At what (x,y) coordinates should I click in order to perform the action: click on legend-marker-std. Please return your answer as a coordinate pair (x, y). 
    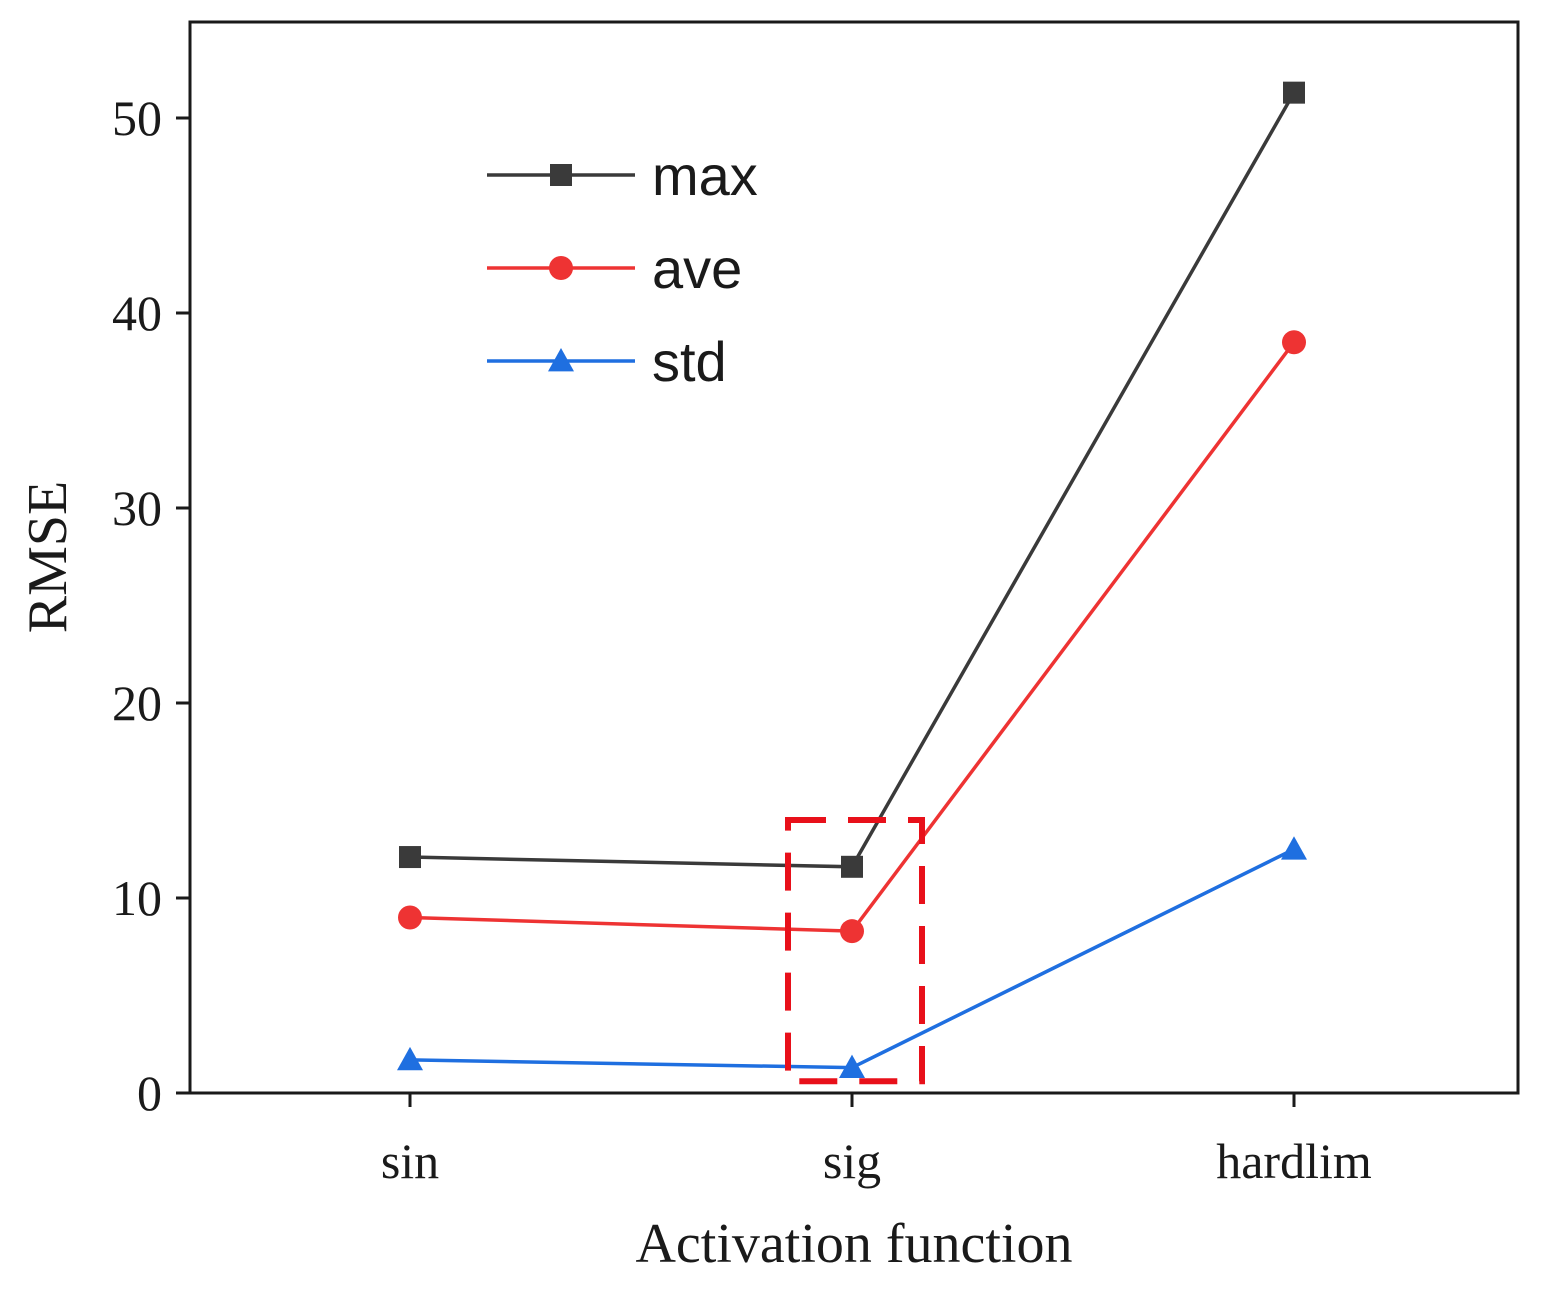
    Looking at the image, I should click on (561, 360).